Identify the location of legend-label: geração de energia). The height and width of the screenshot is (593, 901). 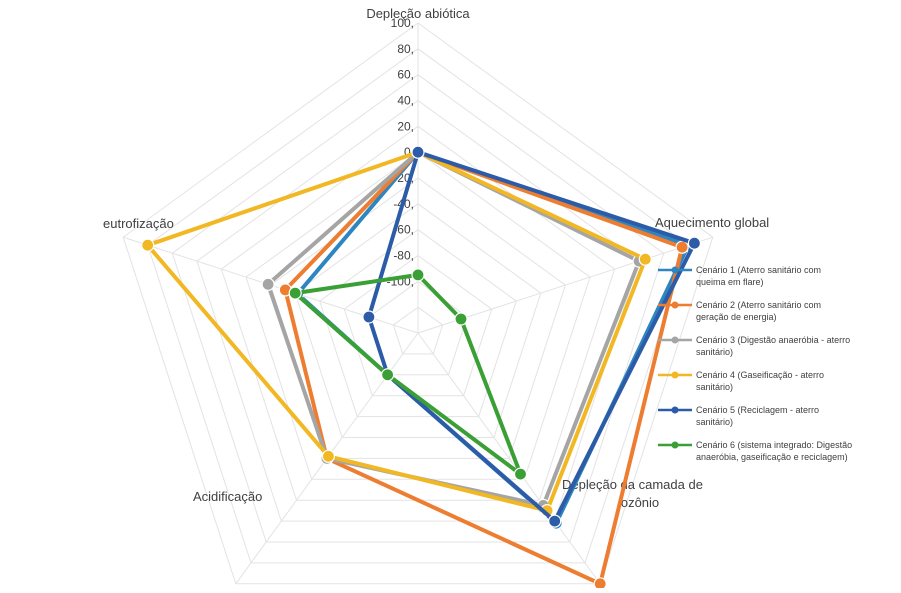
(736, 317).